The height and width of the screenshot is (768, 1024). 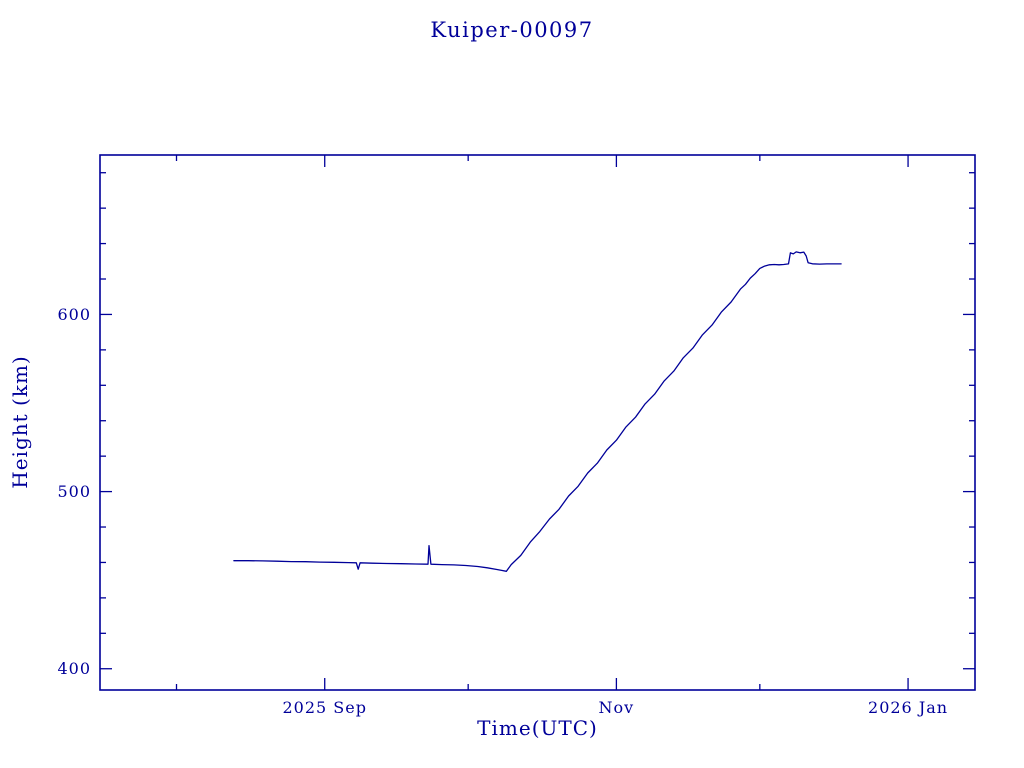 I want to click on x-tick-label: 2025 Sep, so click(x=324, y=707).